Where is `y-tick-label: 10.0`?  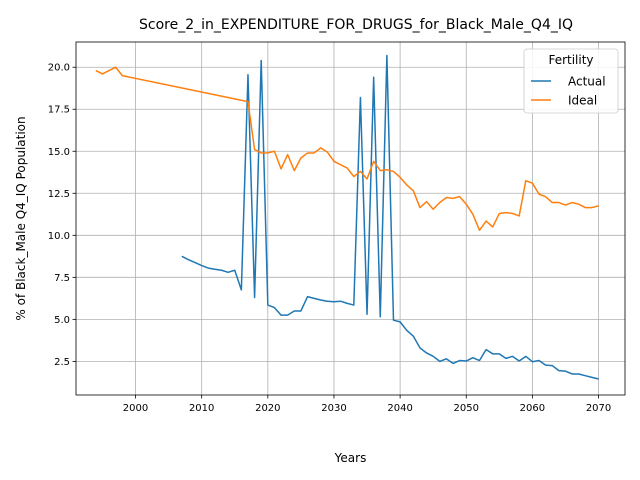 y-tick-label: 10.0 is located at coordinates (59, 236).